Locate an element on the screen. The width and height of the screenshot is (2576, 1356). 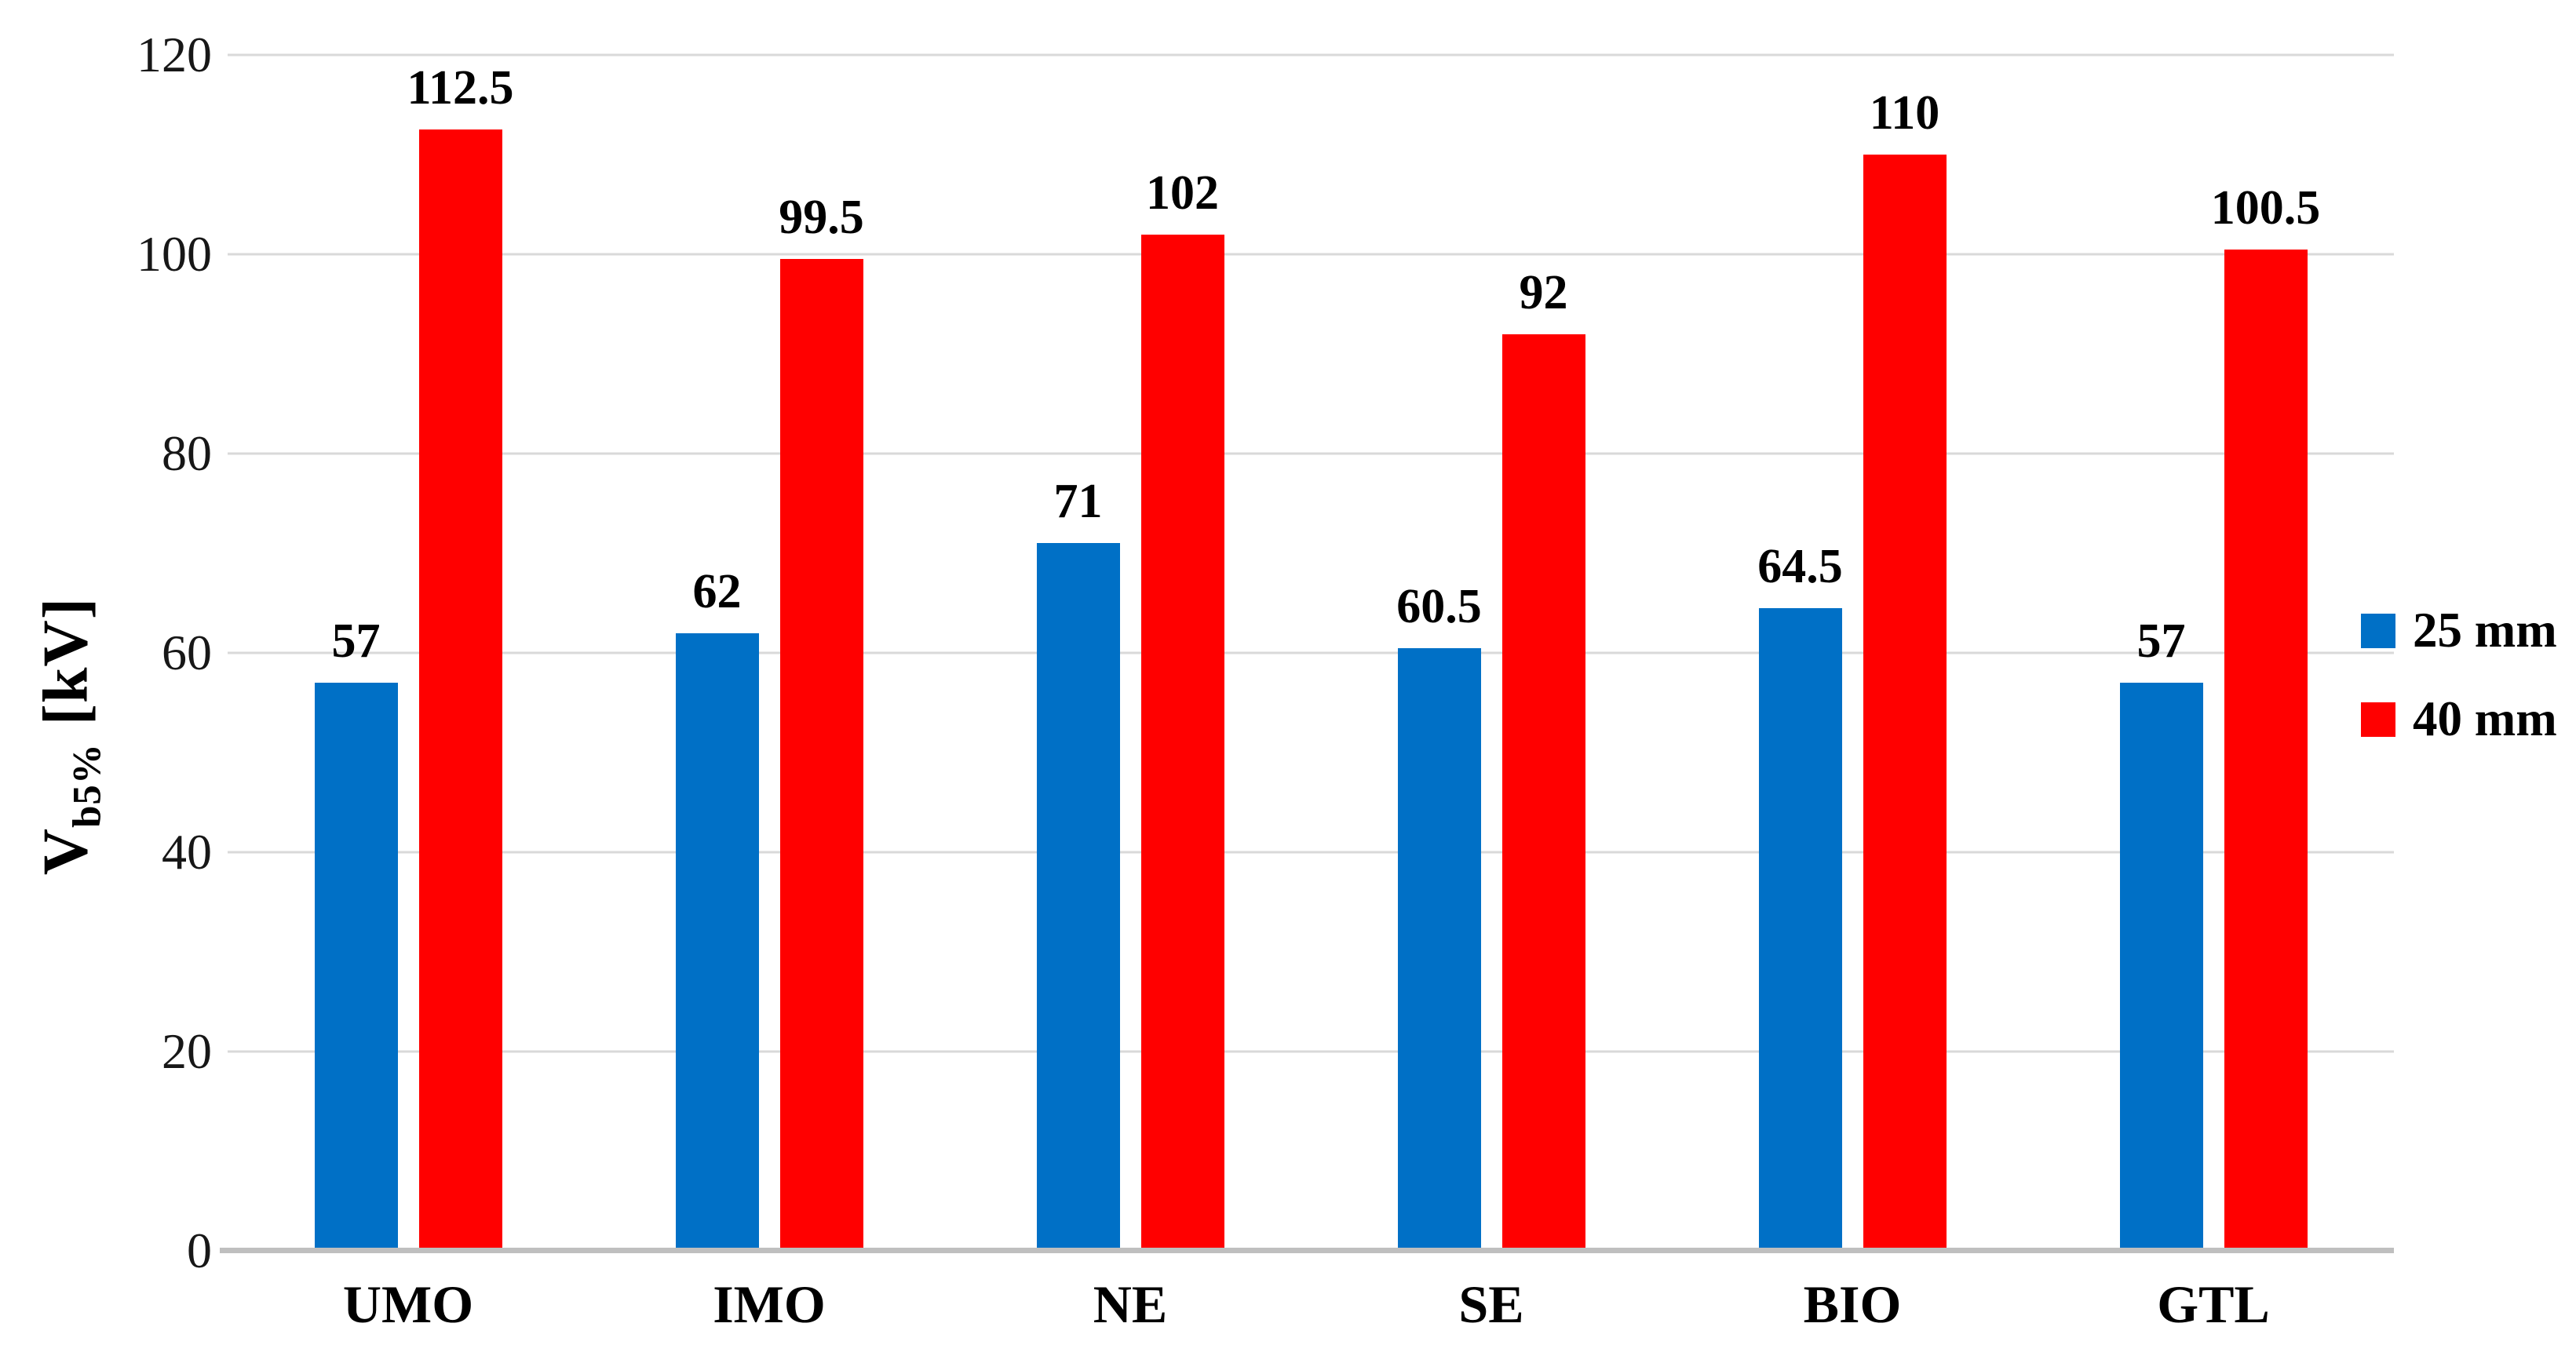
bar-25mm-se is located at coordinates (1439, 949).